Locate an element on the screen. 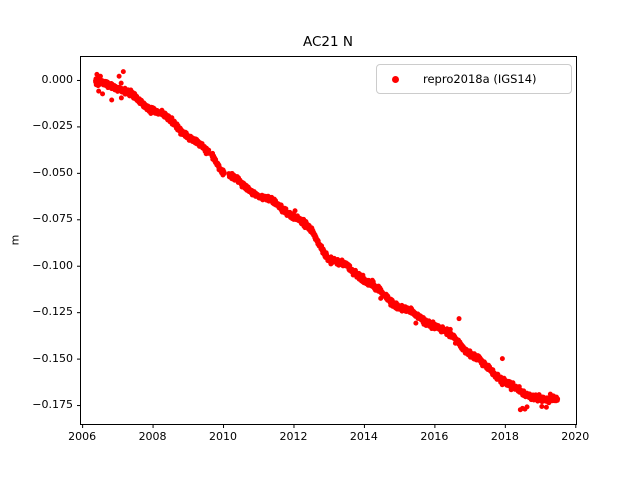  y-tick-label-1: −0.025 is located at coordinates (52, 126).